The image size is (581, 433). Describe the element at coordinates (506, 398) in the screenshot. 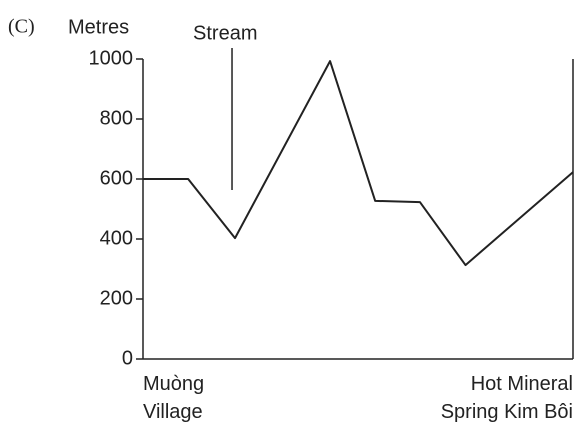

I see `x-tick-label: Hot Mineral Spring Kim Bôi` at that location.